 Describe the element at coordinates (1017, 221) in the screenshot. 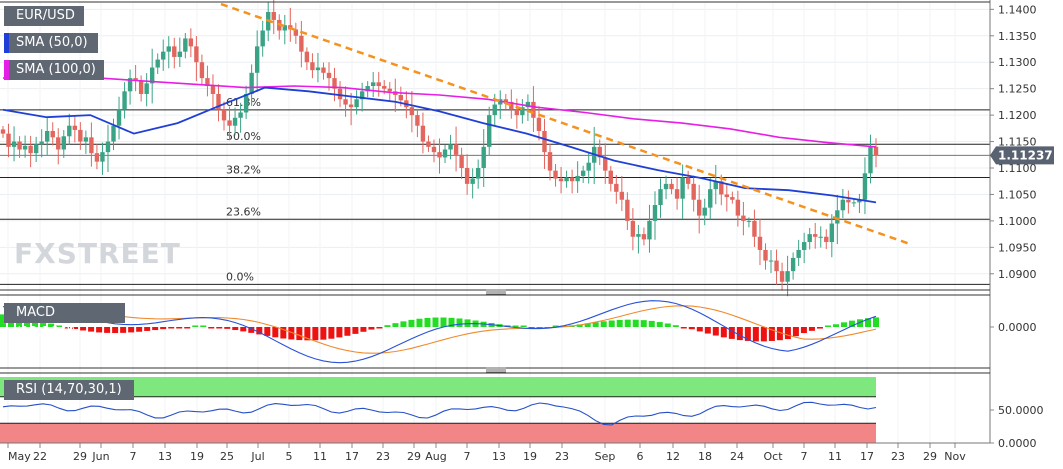

I see `price-tick-label: 1.1000` at that location.